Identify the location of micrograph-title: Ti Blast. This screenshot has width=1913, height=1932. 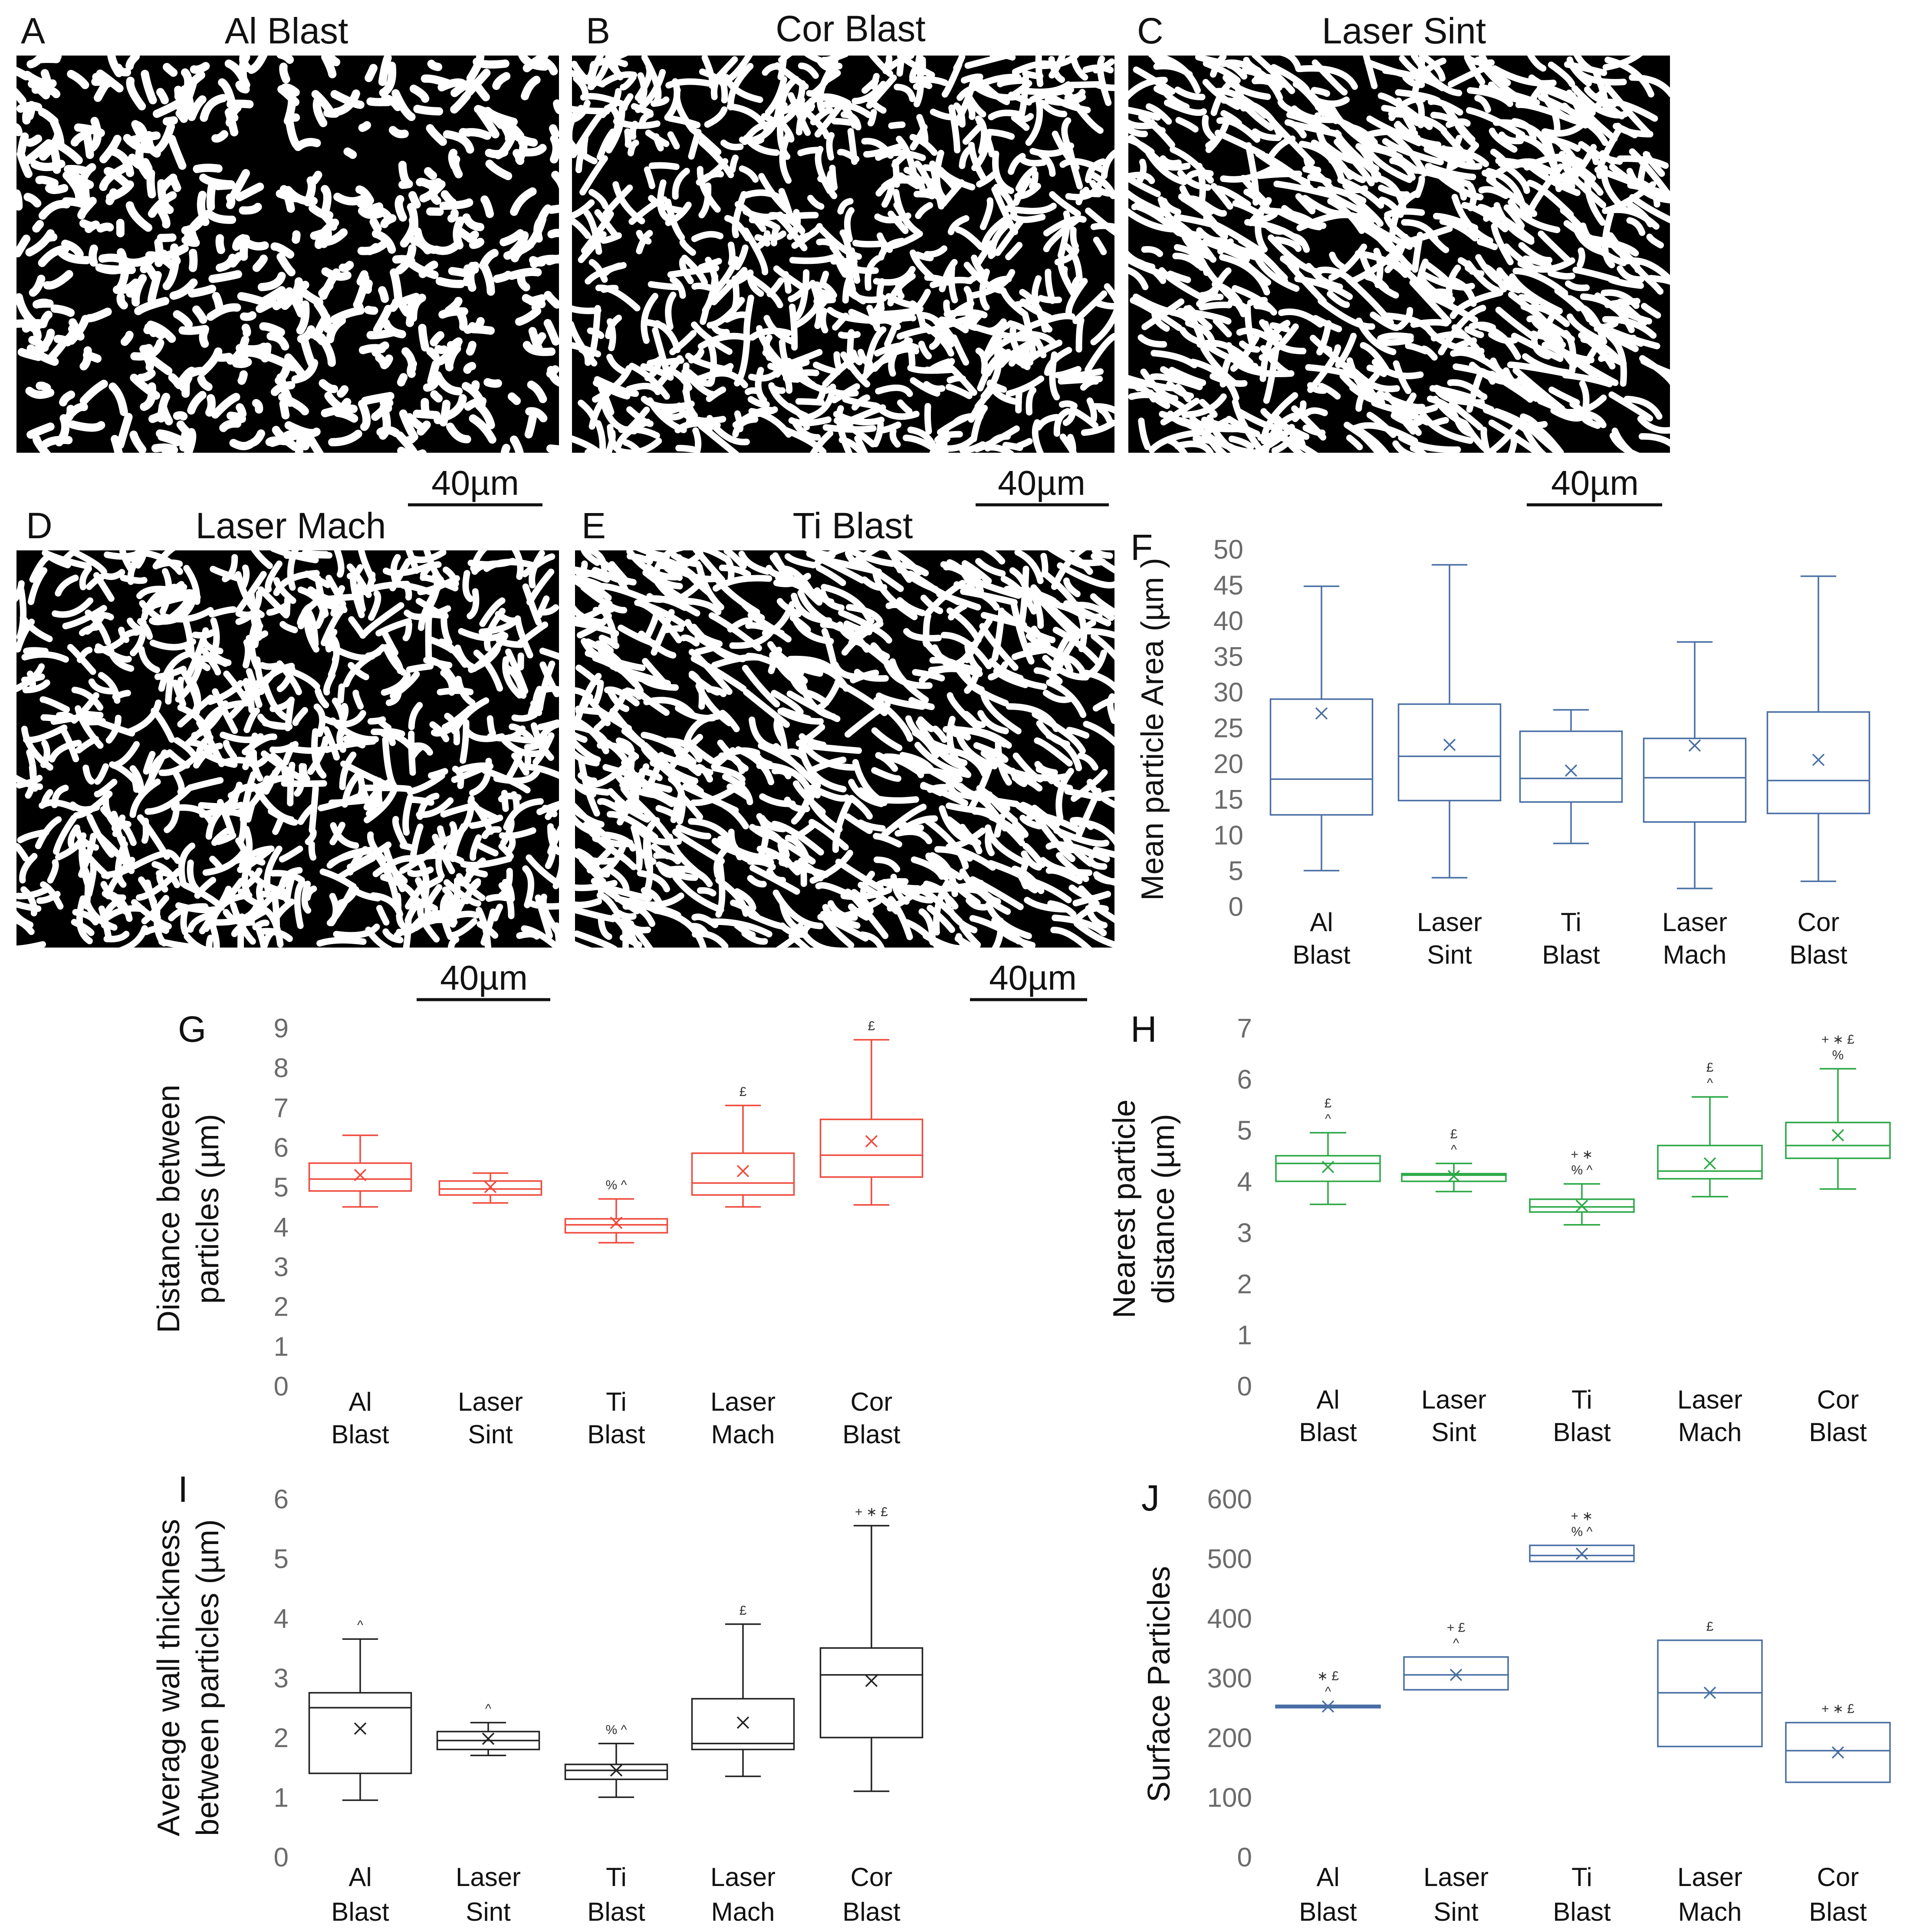
(853, 525).